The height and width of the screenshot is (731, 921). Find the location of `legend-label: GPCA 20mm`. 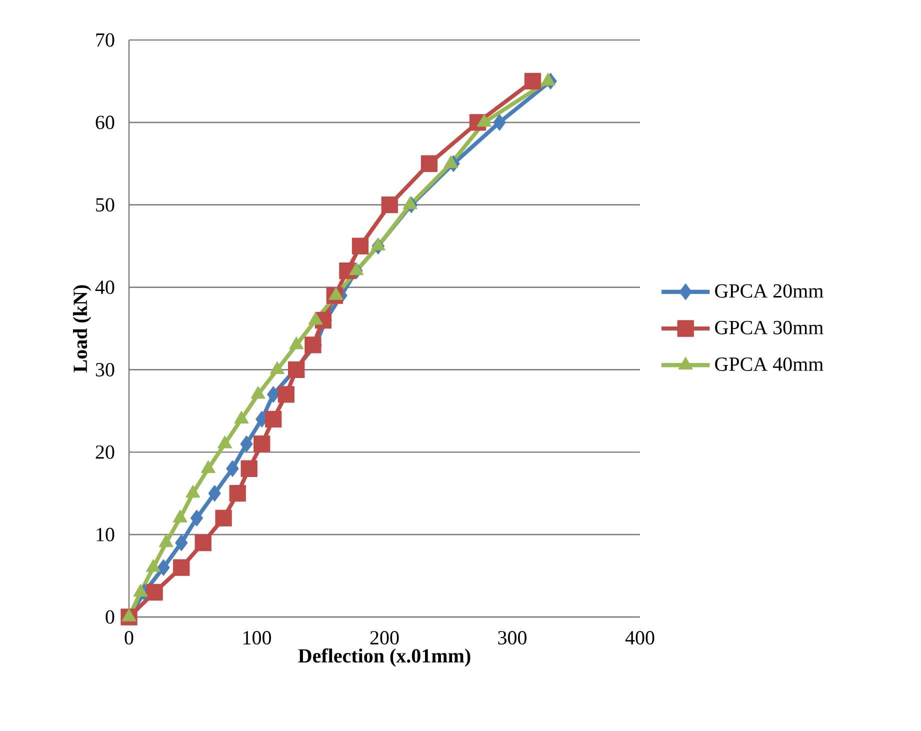

legend-label: GPCA 20mm is located at coordinates (769, 291).